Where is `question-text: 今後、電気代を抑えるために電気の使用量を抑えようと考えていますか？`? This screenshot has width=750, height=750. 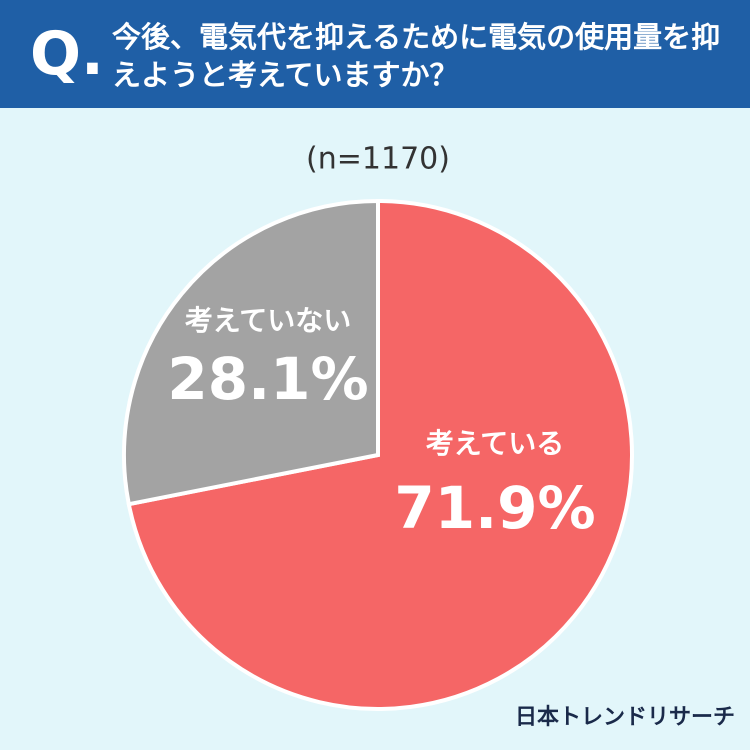 question-text: 今後、電気代を抑えるために電気の使用量を抑えようと考えていますか？ is located at coordinates (416, 56).